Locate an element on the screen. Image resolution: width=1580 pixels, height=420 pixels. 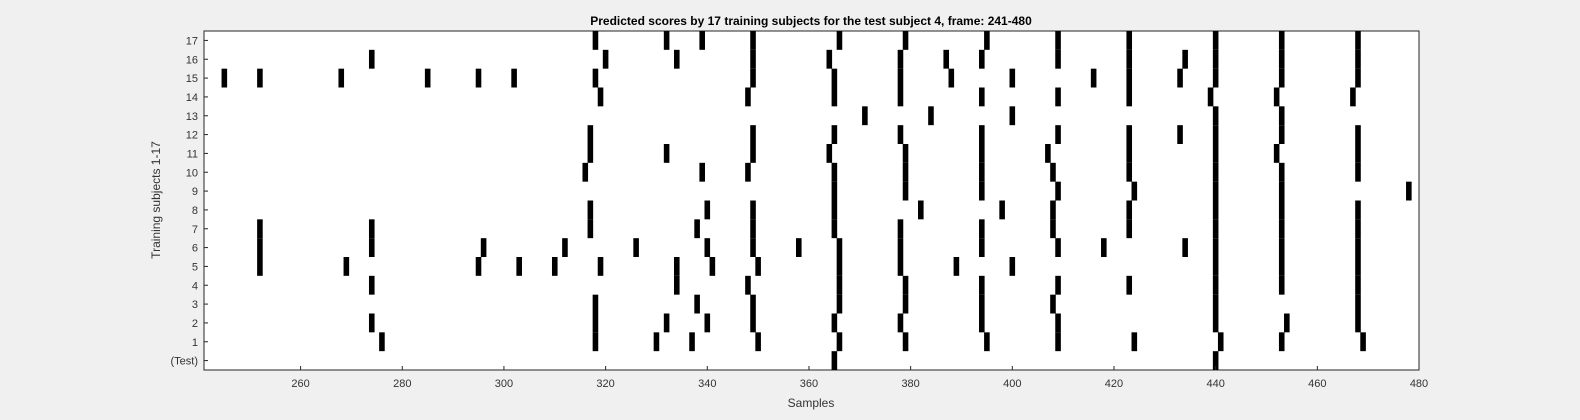
y-tick-label: 10 is located at coordinates (192, 173).